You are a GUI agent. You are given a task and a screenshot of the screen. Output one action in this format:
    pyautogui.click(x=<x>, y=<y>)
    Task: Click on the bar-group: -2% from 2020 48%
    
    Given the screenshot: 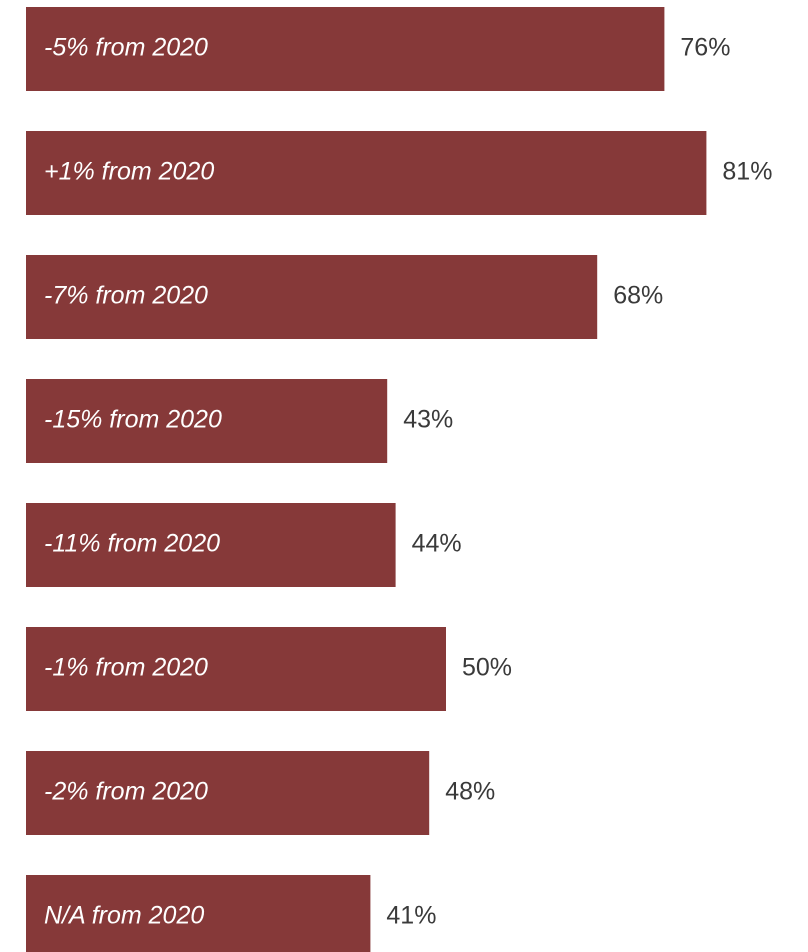 What is the action you would take?
    pyautogui.click(x=260, y=793)
    